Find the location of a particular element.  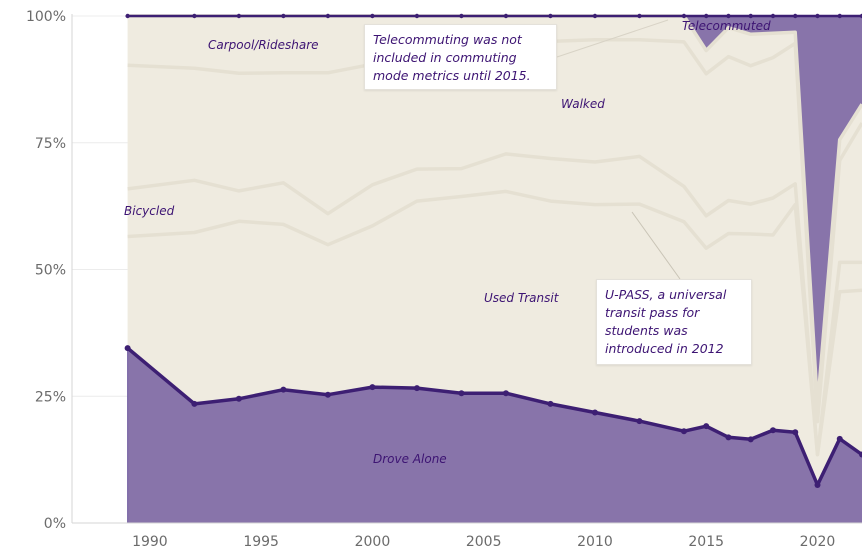

top-point-2008 is located at coordinates (550, 16).